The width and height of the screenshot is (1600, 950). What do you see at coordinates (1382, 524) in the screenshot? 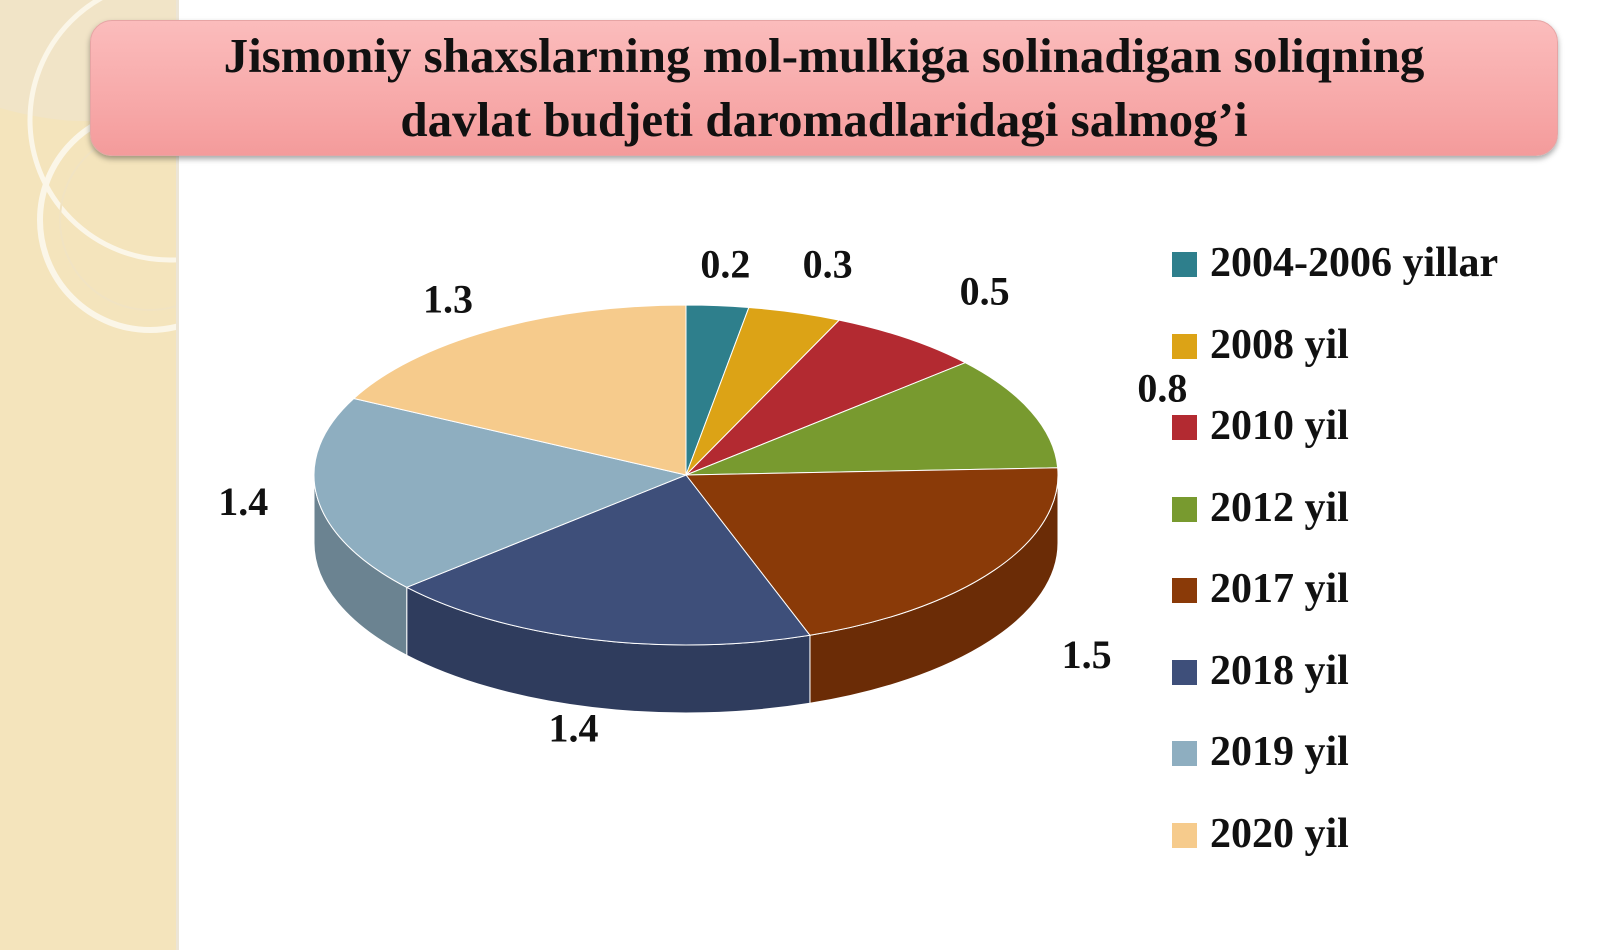
I see `legend-item-2012-yil: 2012 yil` at bounding box center [1382, 524].